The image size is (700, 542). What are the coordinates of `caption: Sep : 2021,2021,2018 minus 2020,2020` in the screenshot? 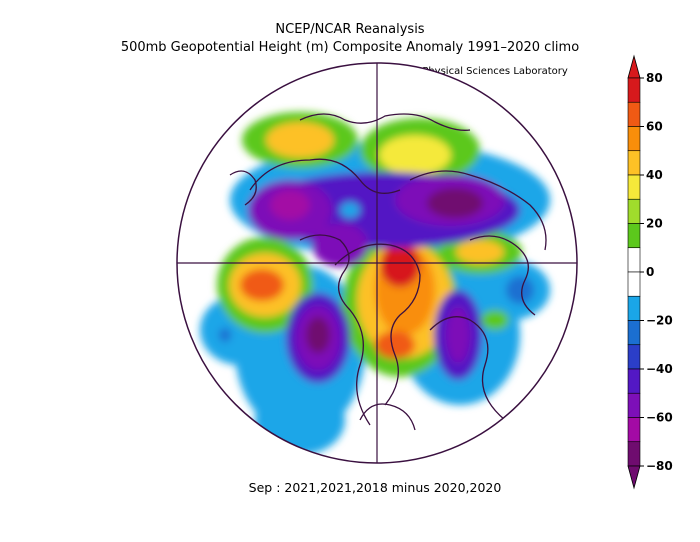 It's located at (375, 487).